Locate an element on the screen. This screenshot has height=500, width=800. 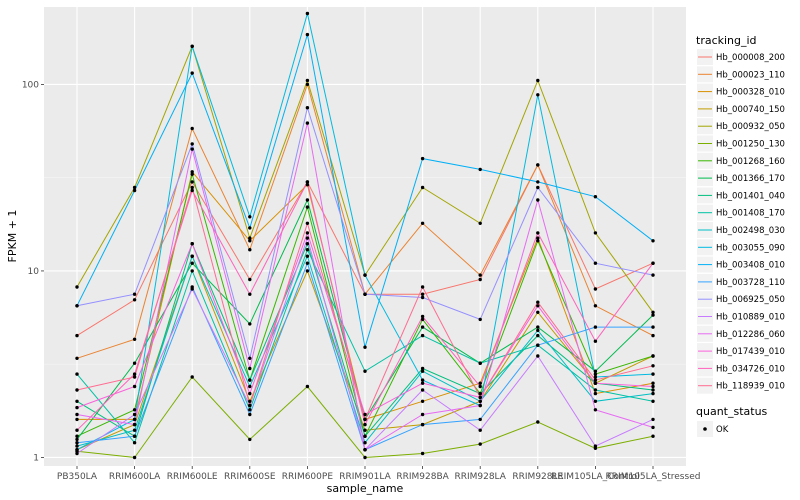
legend-item: Hb_006925_050 is located at coordinates (741, 299).